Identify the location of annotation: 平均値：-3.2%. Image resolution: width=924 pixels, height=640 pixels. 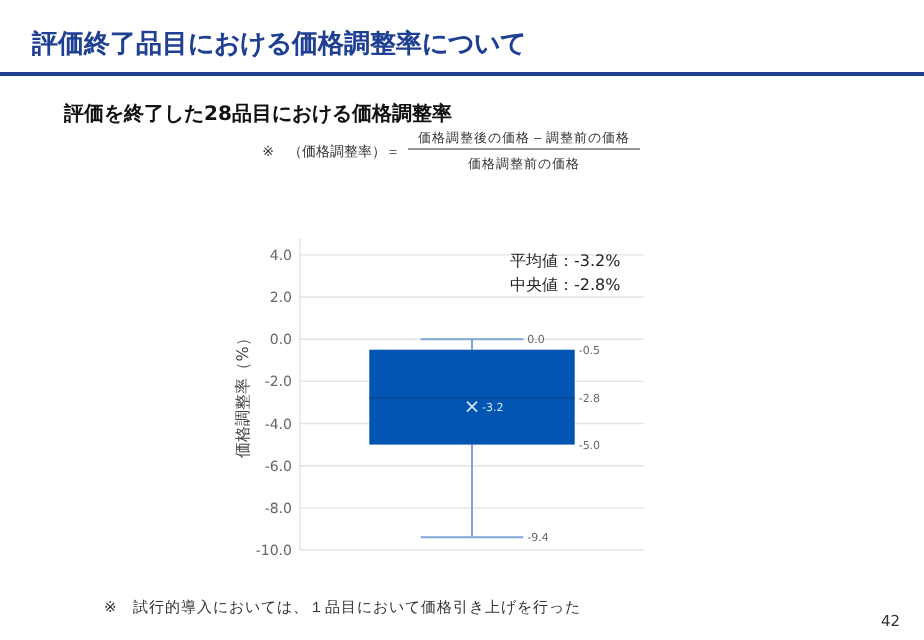
(566, 261).